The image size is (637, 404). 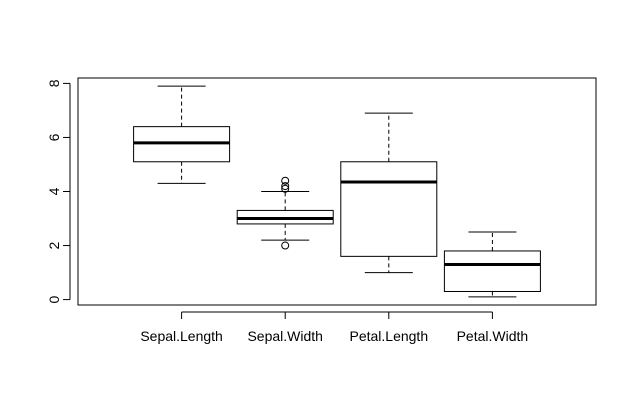 What do you see at coordinates (182, 134) in the screenshot?
I see `box-sepal-length` at bounding box center [182, 134].